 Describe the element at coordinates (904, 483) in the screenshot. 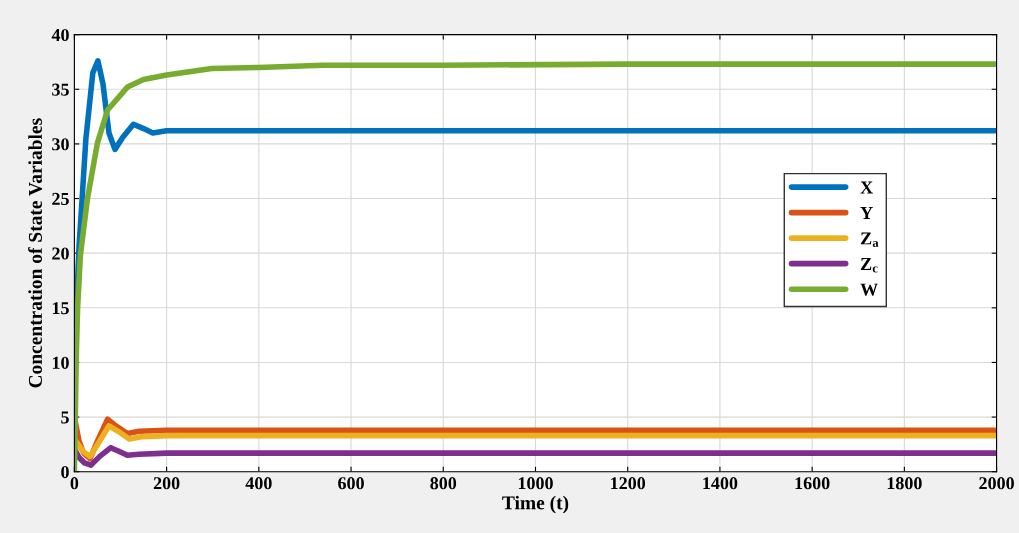

I see `x-tick-label: 1800` at that location.